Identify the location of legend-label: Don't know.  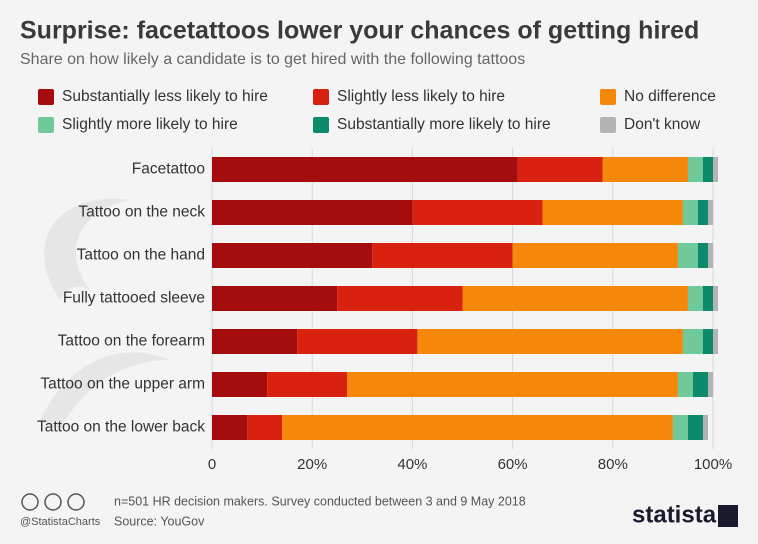
(662, 124).